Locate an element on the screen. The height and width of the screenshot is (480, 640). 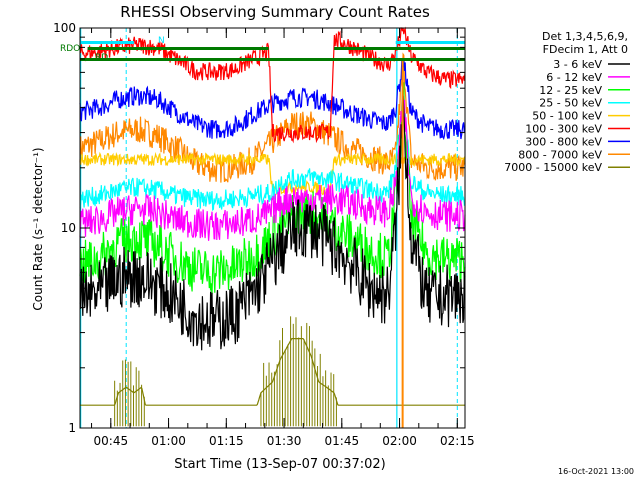
legend-header-line: FDecim 1, Att 0 is located at coordinates (585, 49).